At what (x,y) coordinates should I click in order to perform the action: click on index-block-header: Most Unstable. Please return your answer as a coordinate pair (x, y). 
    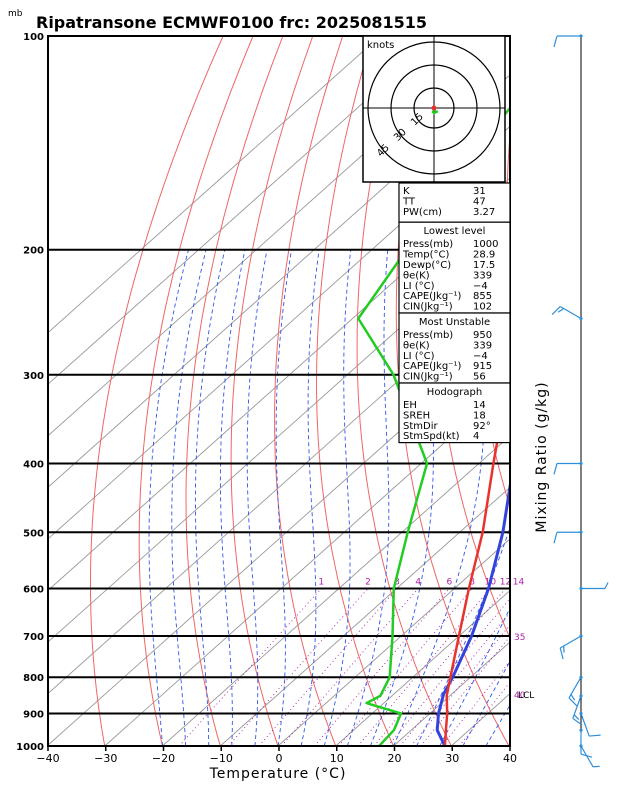
    Looking at the image, I should click on (454, 322).